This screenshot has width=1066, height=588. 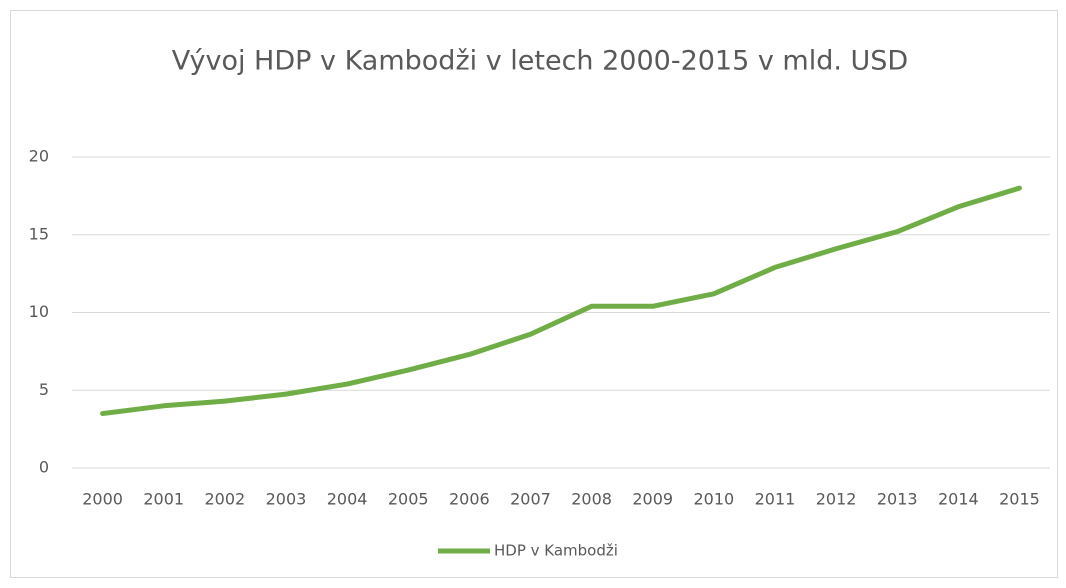 What do you see at coordinates (591, 499) in the screenshot?
I see `x-tick-label: 2008` at bounding box center [591, 499].